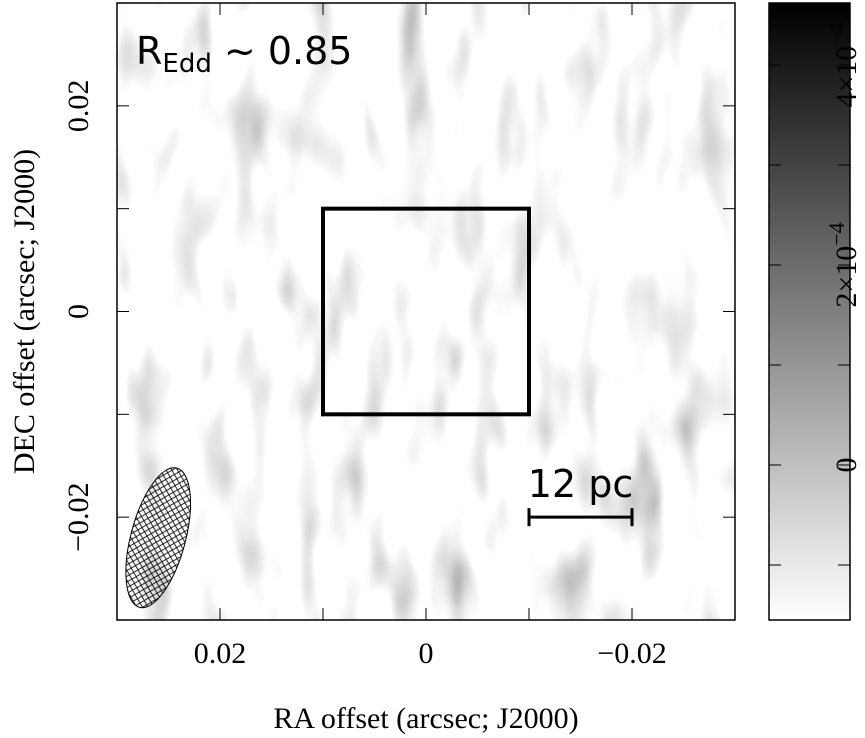 Image resolution: width=865 pixels, height=738 pixels. Describe the element at coordinates (846, 277) in the screenshot. I see `colorbar-tick-text: 2×10` at that location.